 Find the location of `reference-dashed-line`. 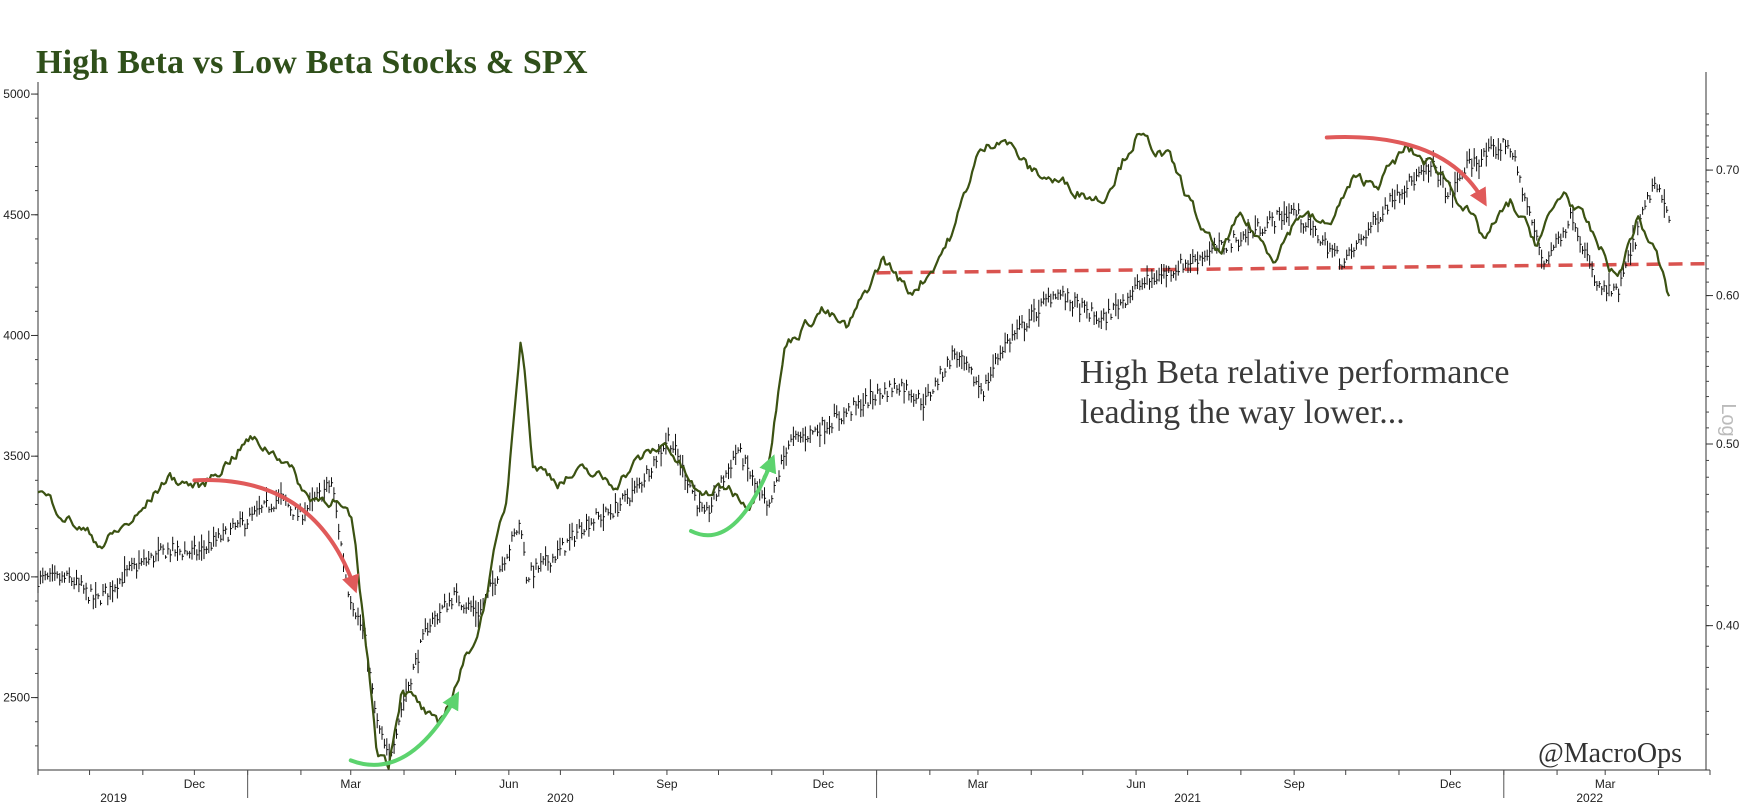

reference-dashed-line is located at coordinates (1292, 268).